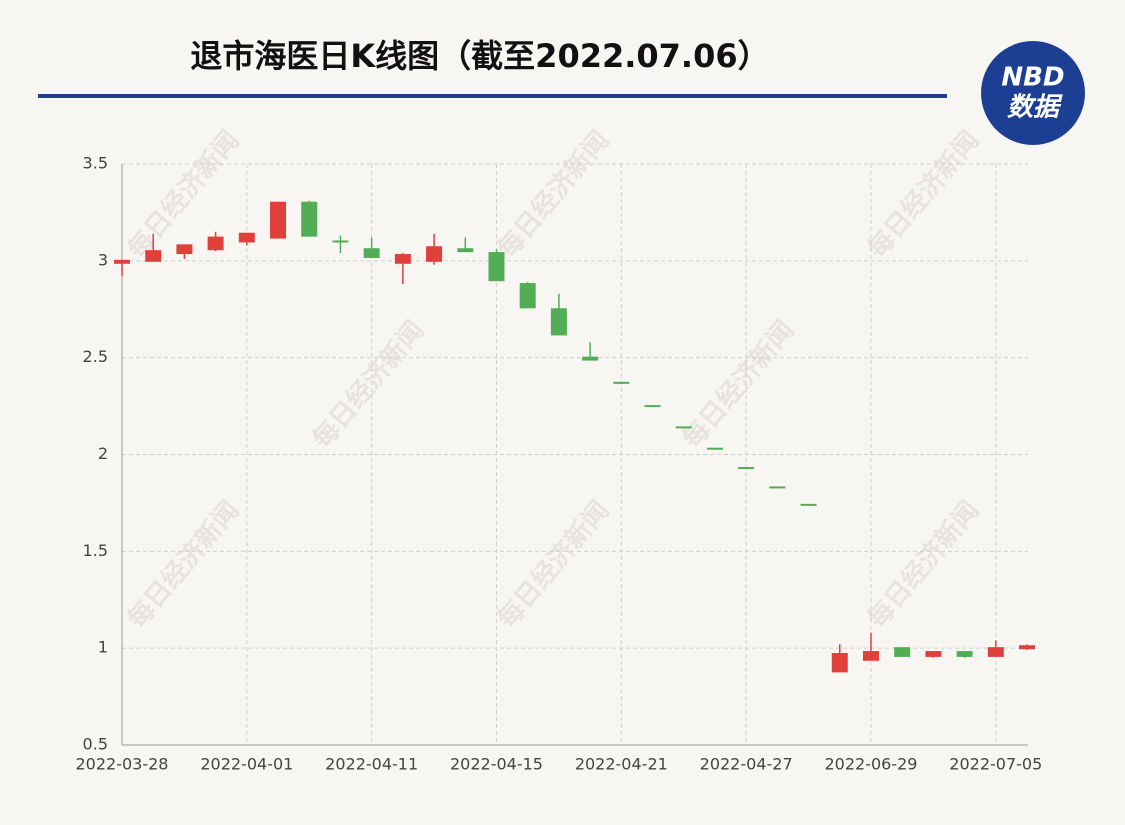 The width and height of the screenshot is (1125, 825). Describe the element at coordinates (95, 550) in the screenshot. I see `y-tick-label: 1.5` at that location.